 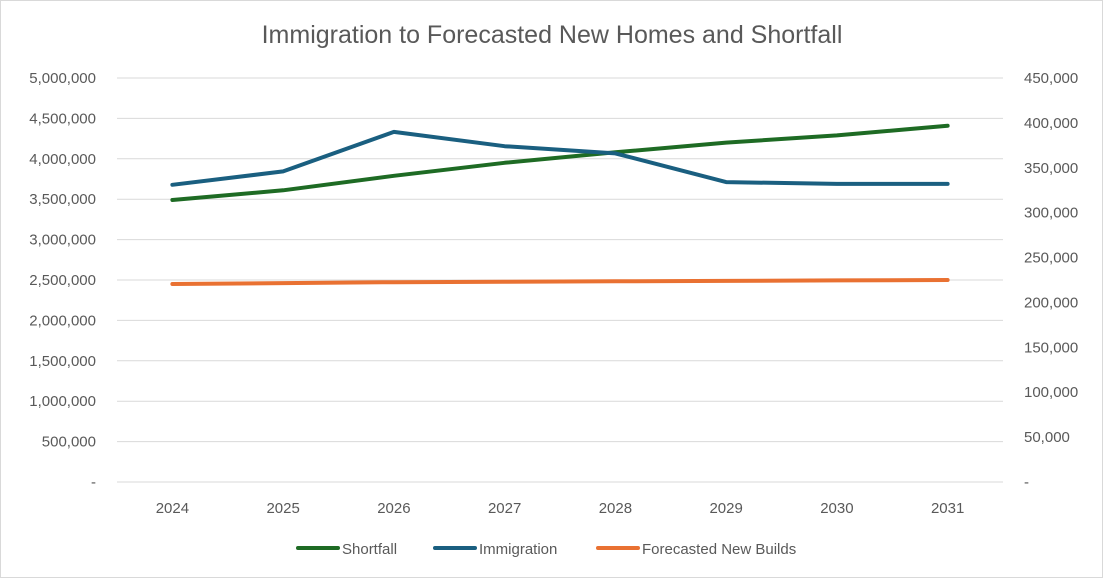 What do you see at coordinates (393, 508) in the screenshot?
I see `x-tick-label: 2026` at bounding box center [393, 508].